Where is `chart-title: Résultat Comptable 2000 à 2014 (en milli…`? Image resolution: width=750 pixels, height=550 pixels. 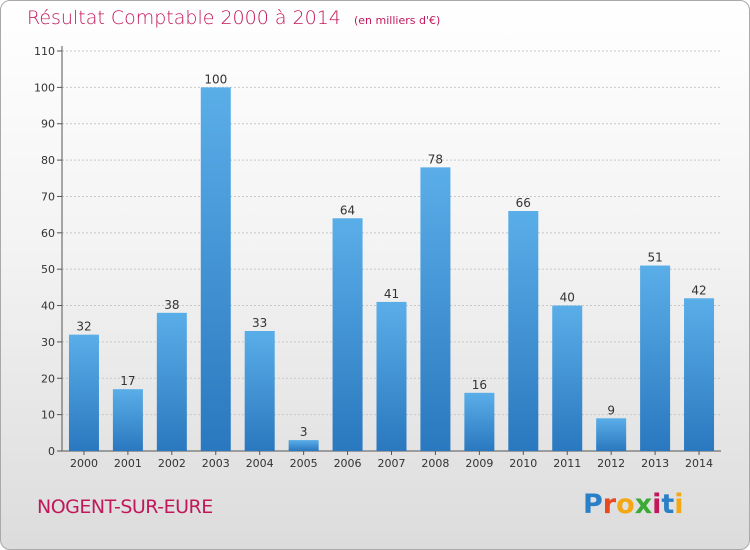 chart-title: Résultat Comptable 2000 à 2014 (en milli… is located at coordinates (233, 18).